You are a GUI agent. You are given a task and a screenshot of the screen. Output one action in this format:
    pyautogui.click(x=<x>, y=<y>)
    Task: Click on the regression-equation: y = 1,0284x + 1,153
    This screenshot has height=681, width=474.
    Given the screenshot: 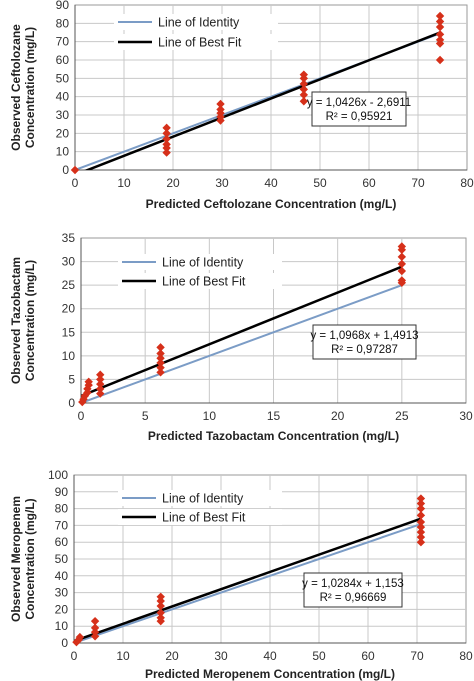 What is the action you would take?
    pyautogui.click(x=353, y=584)
    